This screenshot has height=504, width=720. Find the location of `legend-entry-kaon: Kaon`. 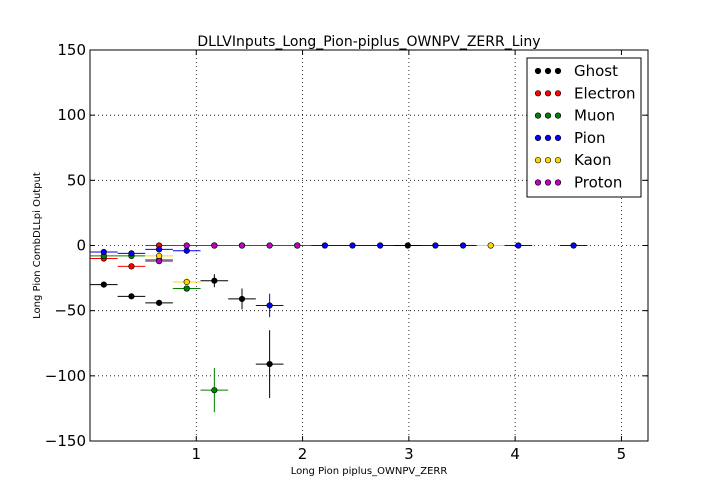

legend-entry-kaon: Kaon is located at coordinates (572, 160).